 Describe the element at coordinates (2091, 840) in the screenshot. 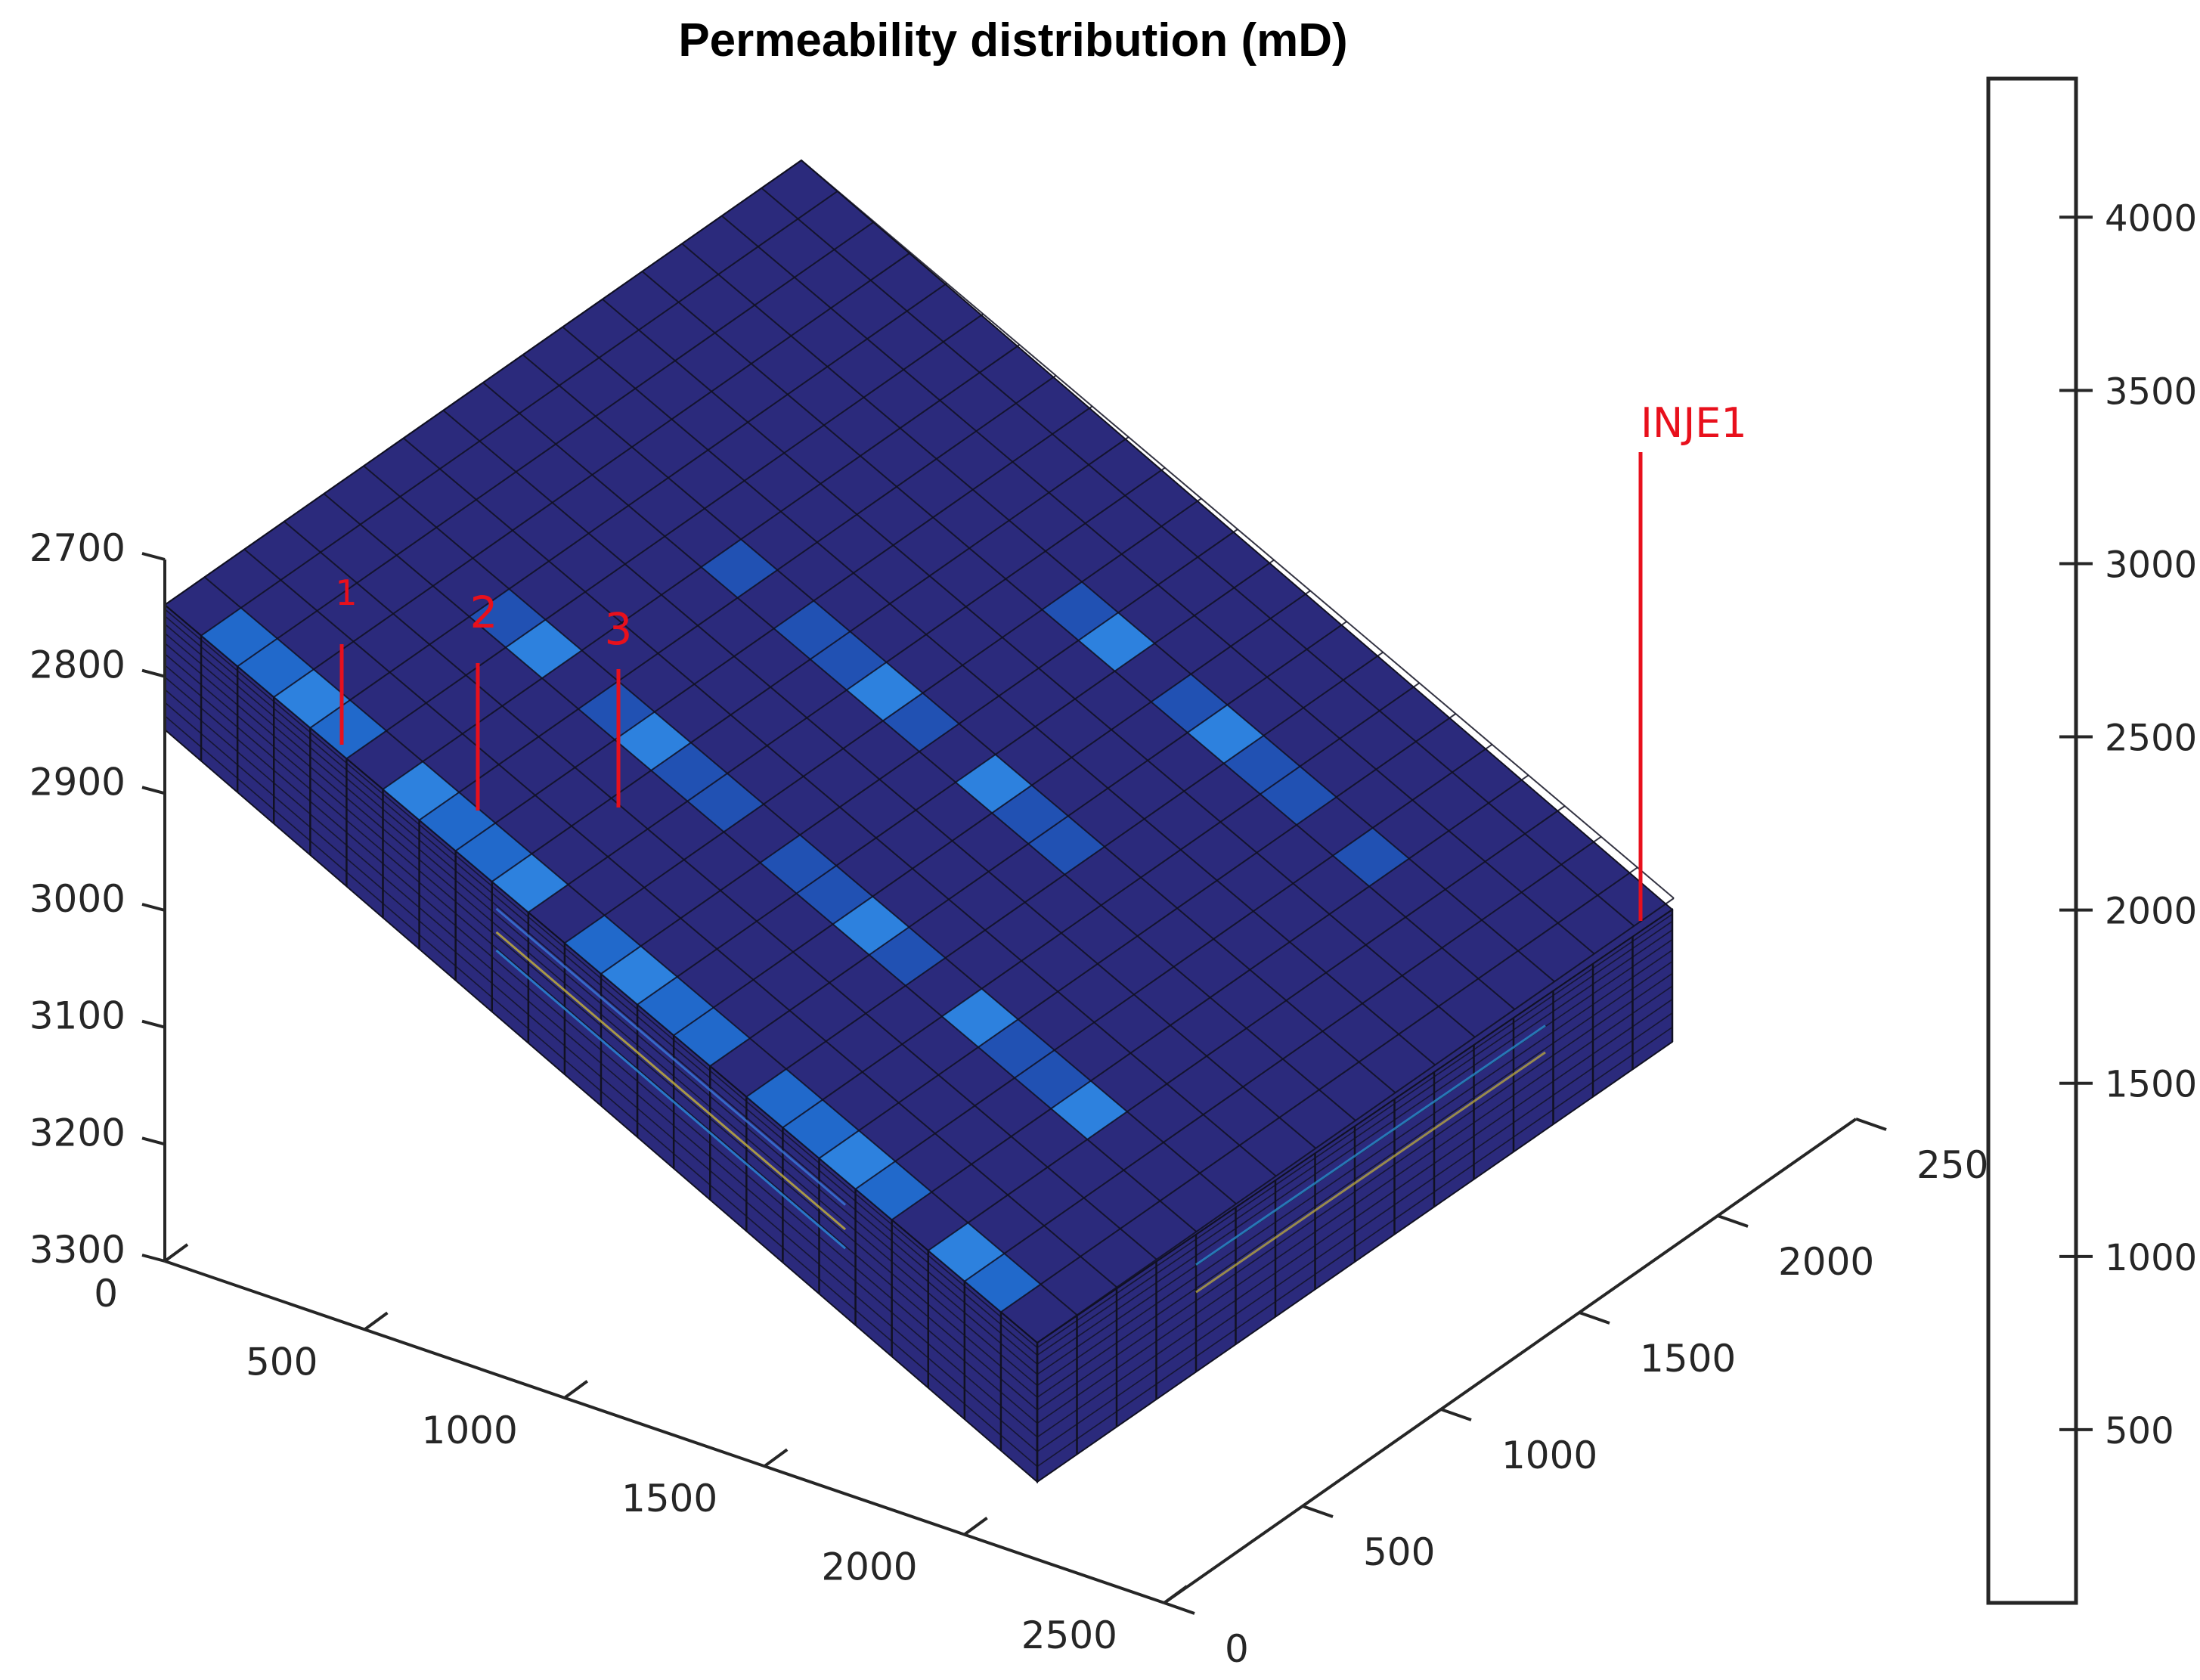

I see `colorbar: 500 1000 1500 2000 2500 3000 3500 4000` at that location.